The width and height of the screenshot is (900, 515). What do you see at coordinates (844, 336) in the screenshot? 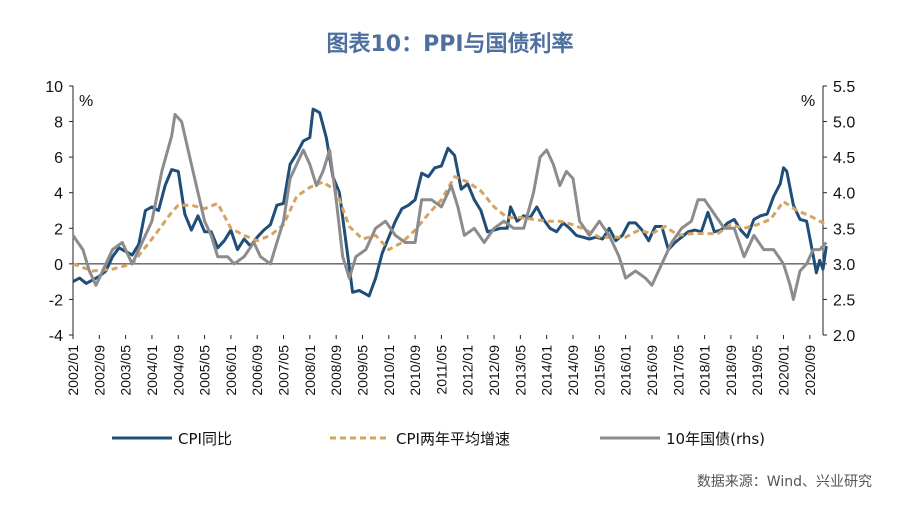
I see `right-tick-label: 2.0` at bounding box center [844, 336].